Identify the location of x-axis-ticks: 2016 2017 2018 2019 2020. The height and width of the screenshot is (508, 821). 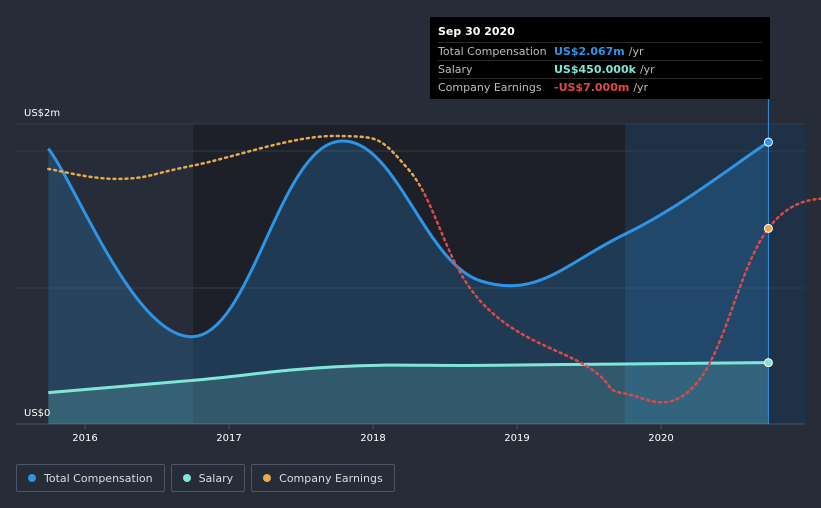
(373, 434).